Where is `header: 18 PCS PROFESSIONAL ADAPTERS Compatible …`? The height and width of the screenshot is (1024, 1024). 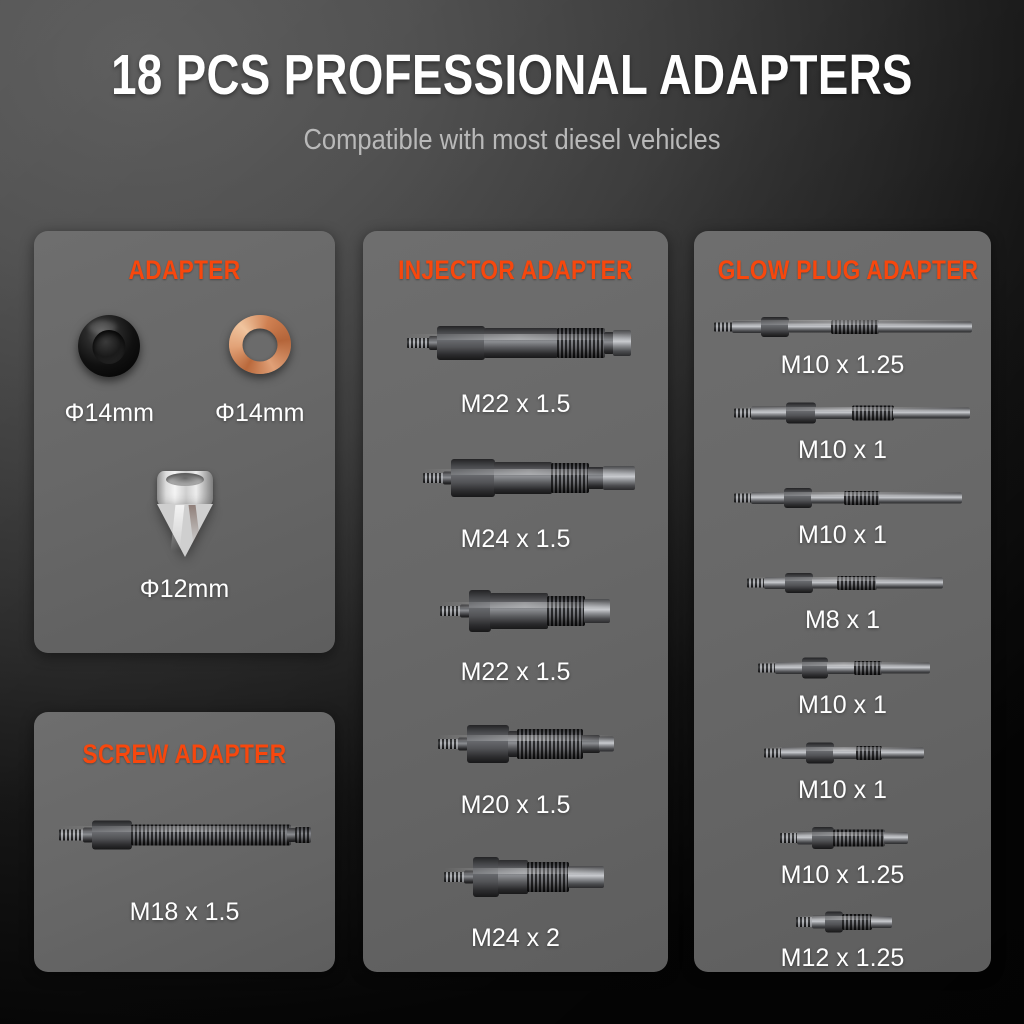 header: 18 PCS PROFESSIONAL ADAPTERS Compatible … is located at coordinates (512, 101).